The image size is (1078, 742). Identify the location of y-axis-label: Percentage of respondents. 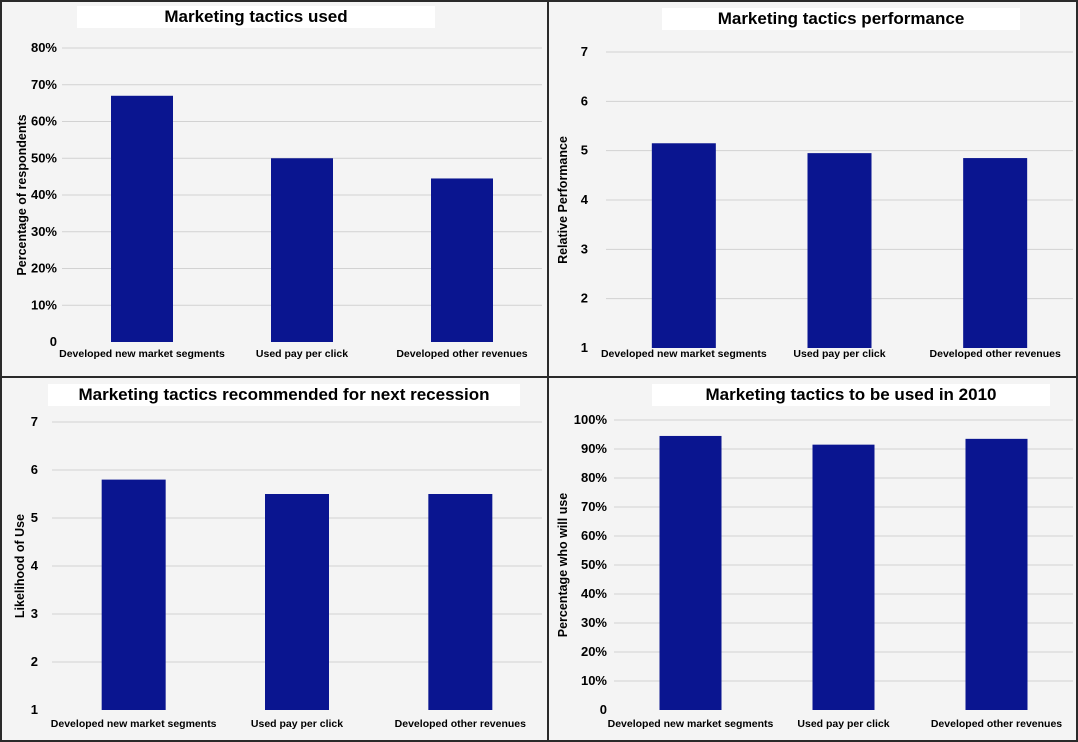
(22, 194).